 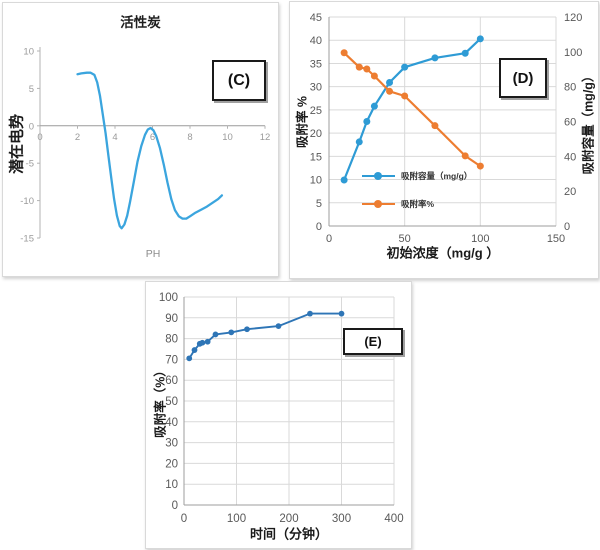 I want to click on subfigure-label-c-text: (C), so click(x=239, y=80).